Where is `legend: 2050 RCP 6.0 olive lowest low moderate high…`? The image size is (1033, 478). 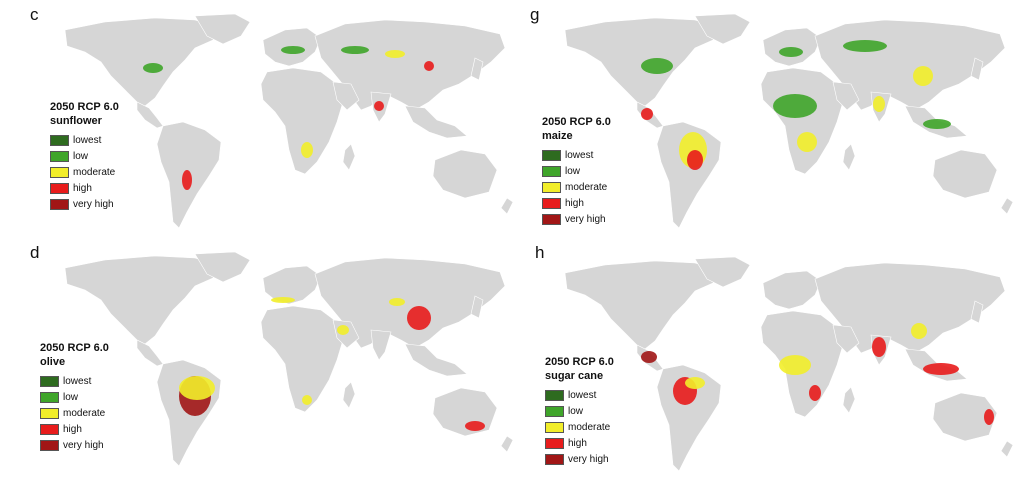
legend: 2050 RCP 6.0 olive lowest low moderate high… is located at coordinates (74, 397).